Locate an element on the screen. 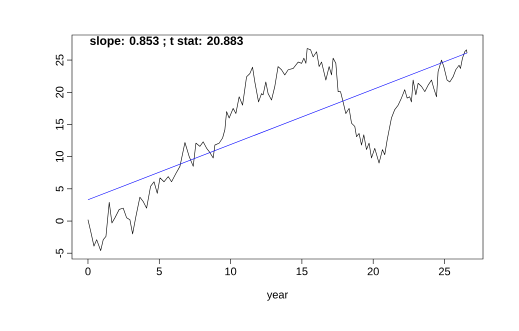  x-tick-label: 15 is located at coordinates (302, 272).